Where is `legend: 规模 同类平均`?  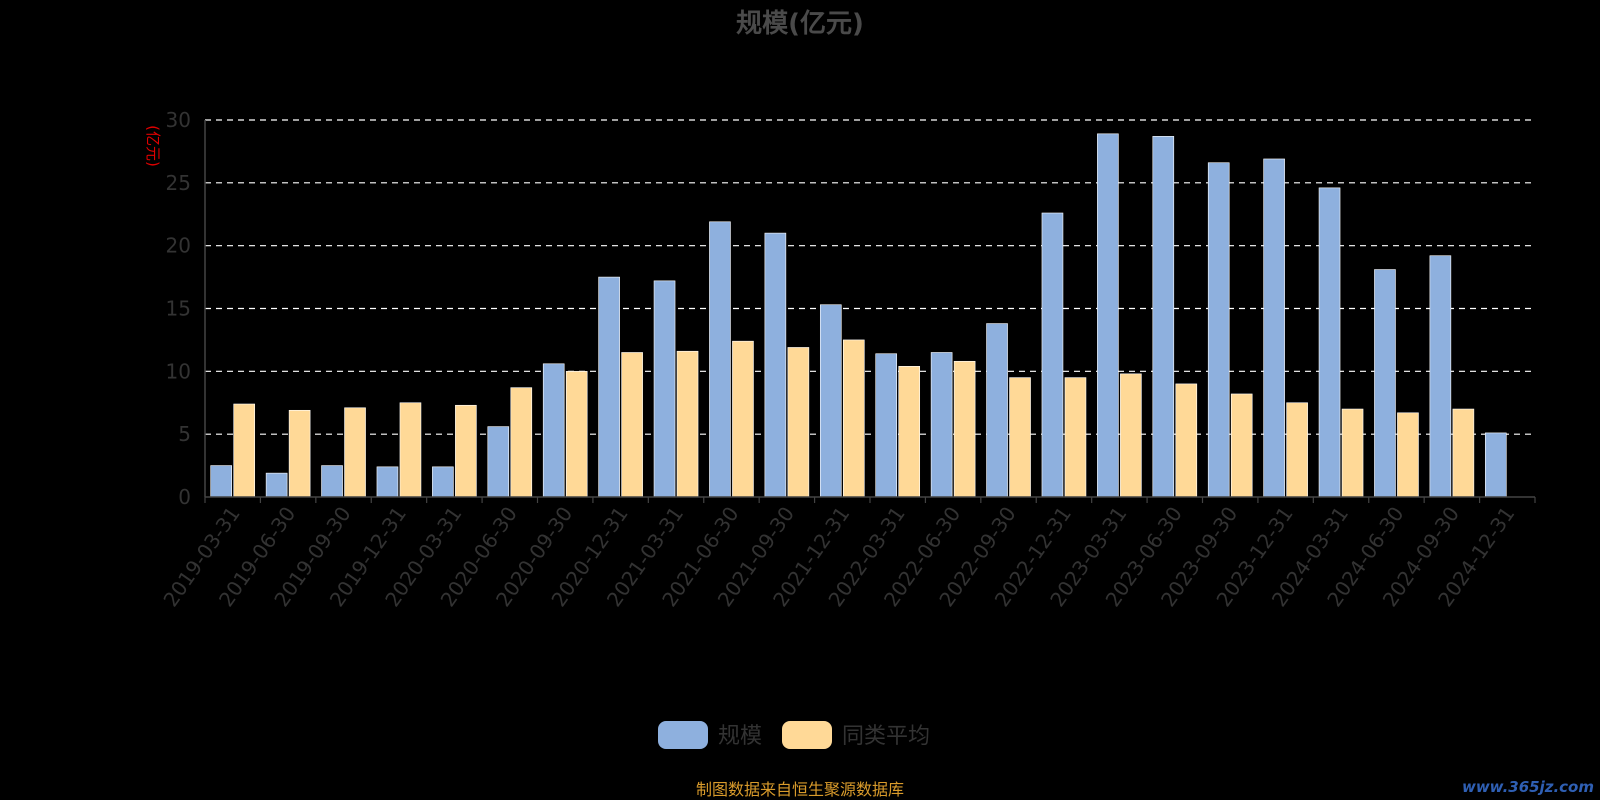 legend: 规模 同类平均 is located at coordinates (794, 735).